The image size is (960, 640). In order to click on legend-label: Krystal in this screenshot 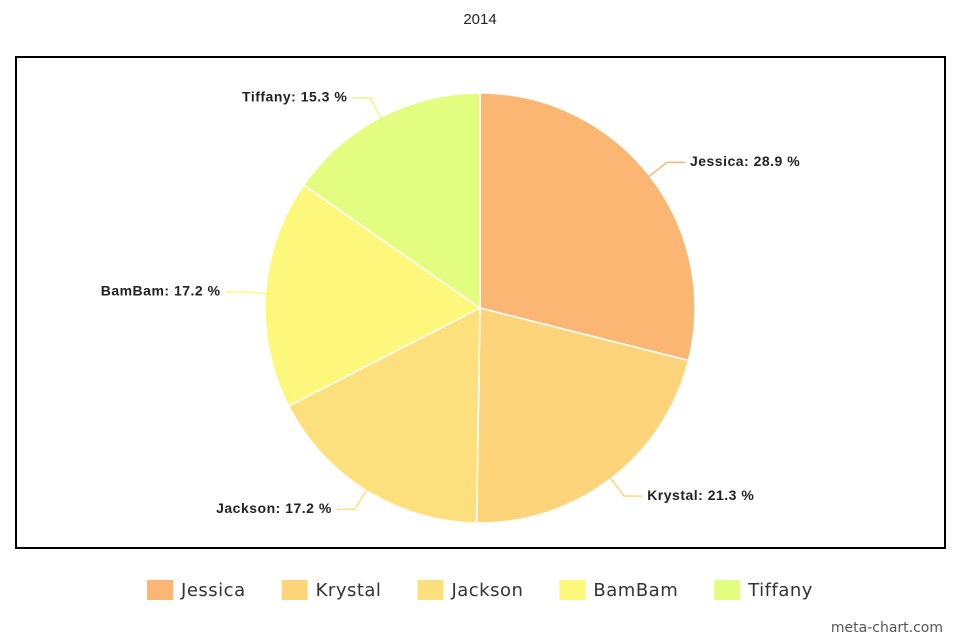, I will do `click(349, 590)`.